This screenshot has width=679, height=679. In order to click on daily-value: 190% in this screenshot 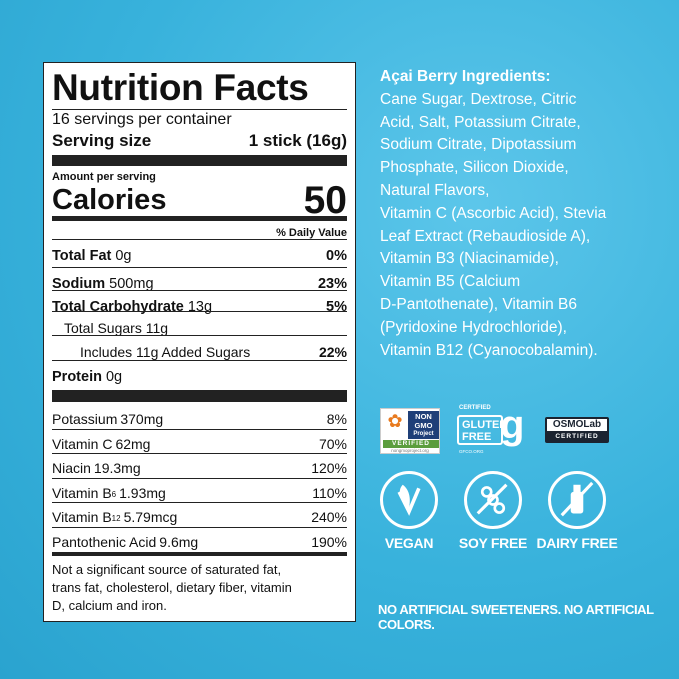, I will do `click(329, 541)`.